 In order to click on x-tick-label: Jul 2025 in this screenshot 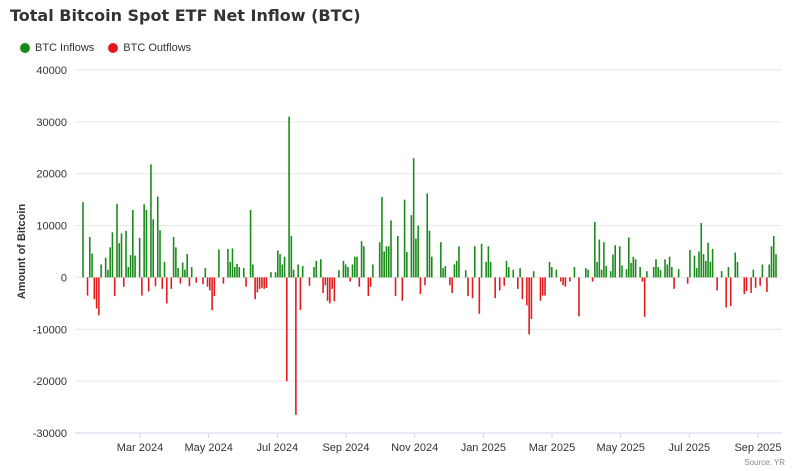, I will do `click(690, 448)`.